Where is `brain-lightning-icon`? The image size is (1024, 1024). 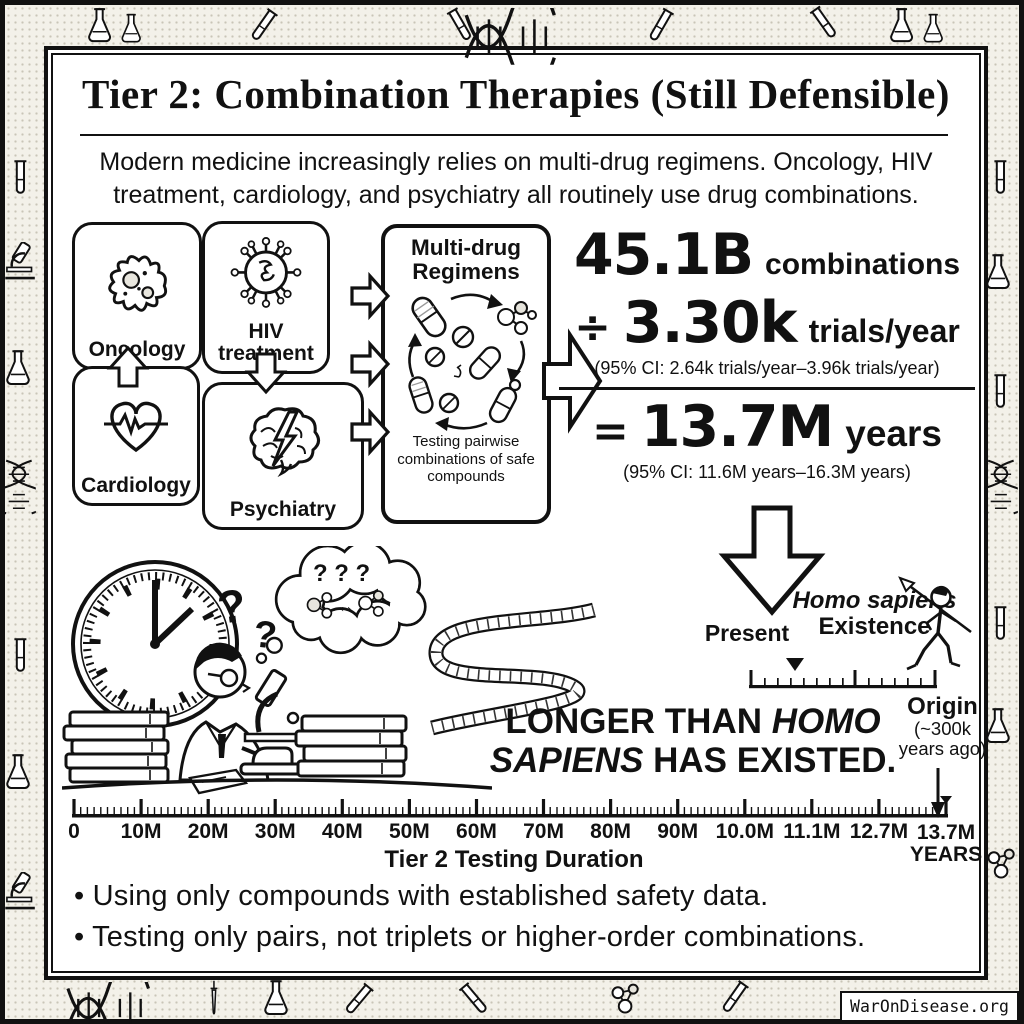 brain-lightning-icon is located at coordinates (284, 442).